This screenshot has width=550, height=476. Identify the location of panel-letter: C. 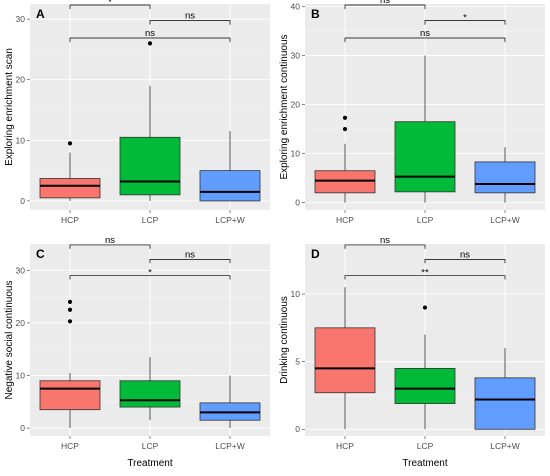
(40, 254).